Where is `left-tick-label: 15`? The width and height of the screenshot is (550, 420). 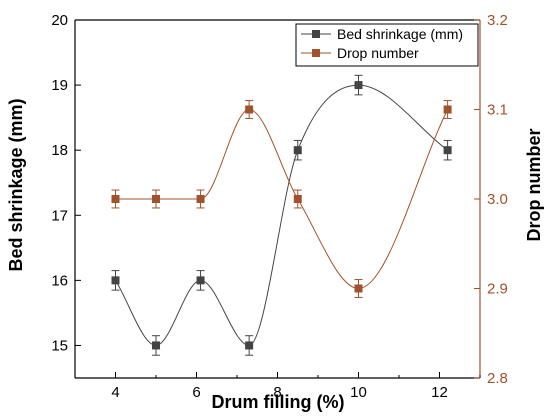
left-tick-label: 15 is located at coordinates (59, 345).